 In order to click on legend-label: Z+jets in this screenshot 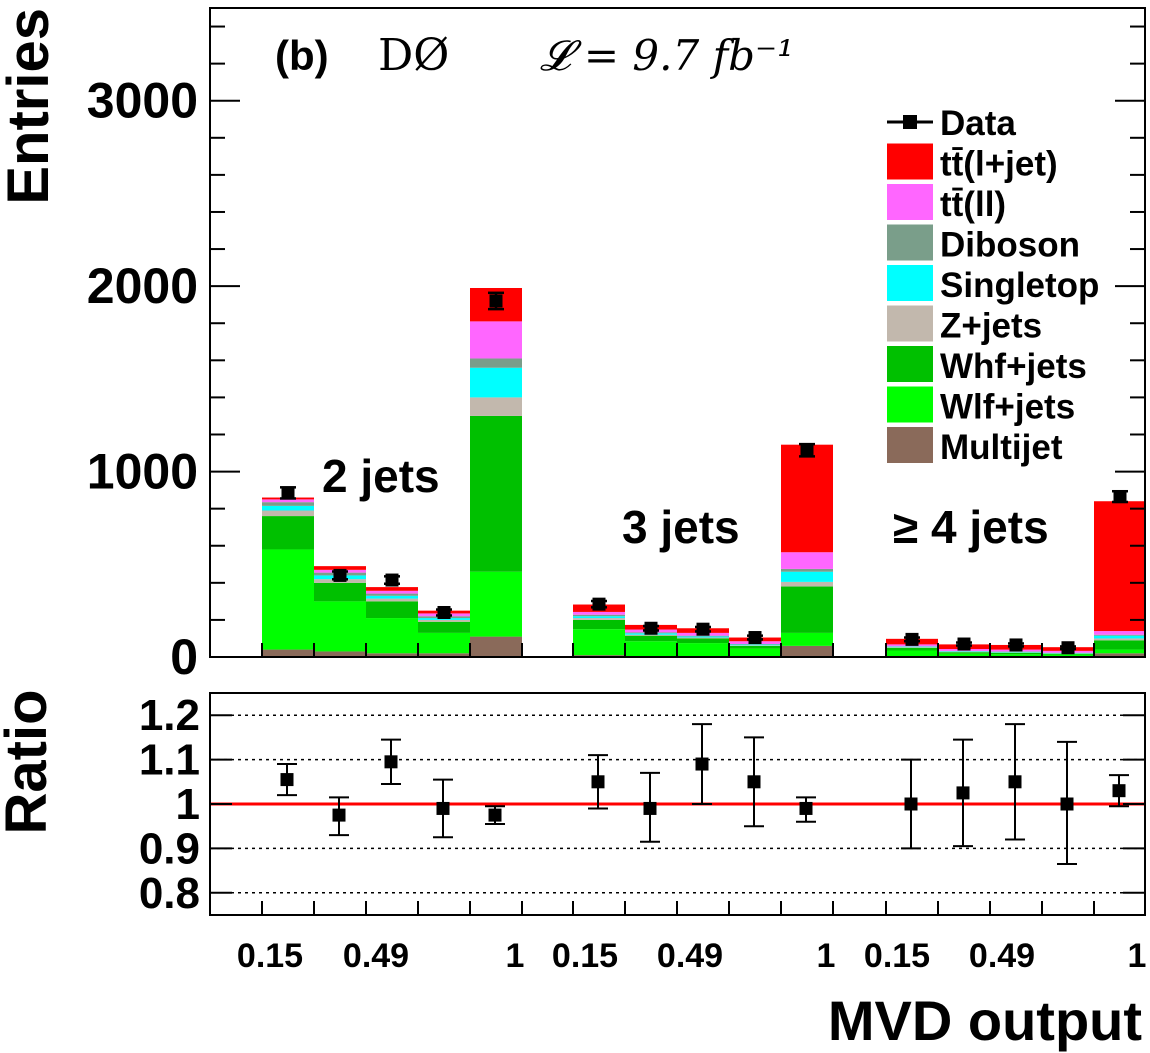, I will do `click(991, 326)`.